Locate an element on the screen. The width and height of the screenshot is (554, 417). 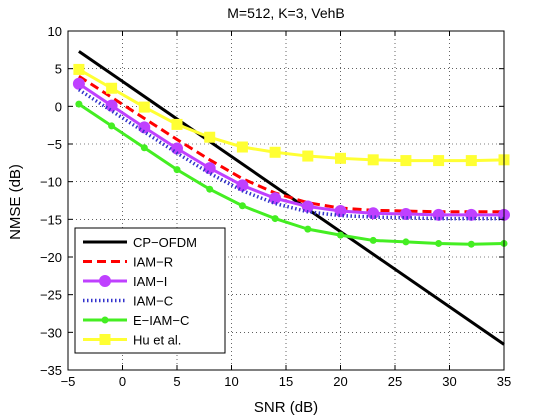
legend-label: CP−OFDM is located at coordinates (165, 242).